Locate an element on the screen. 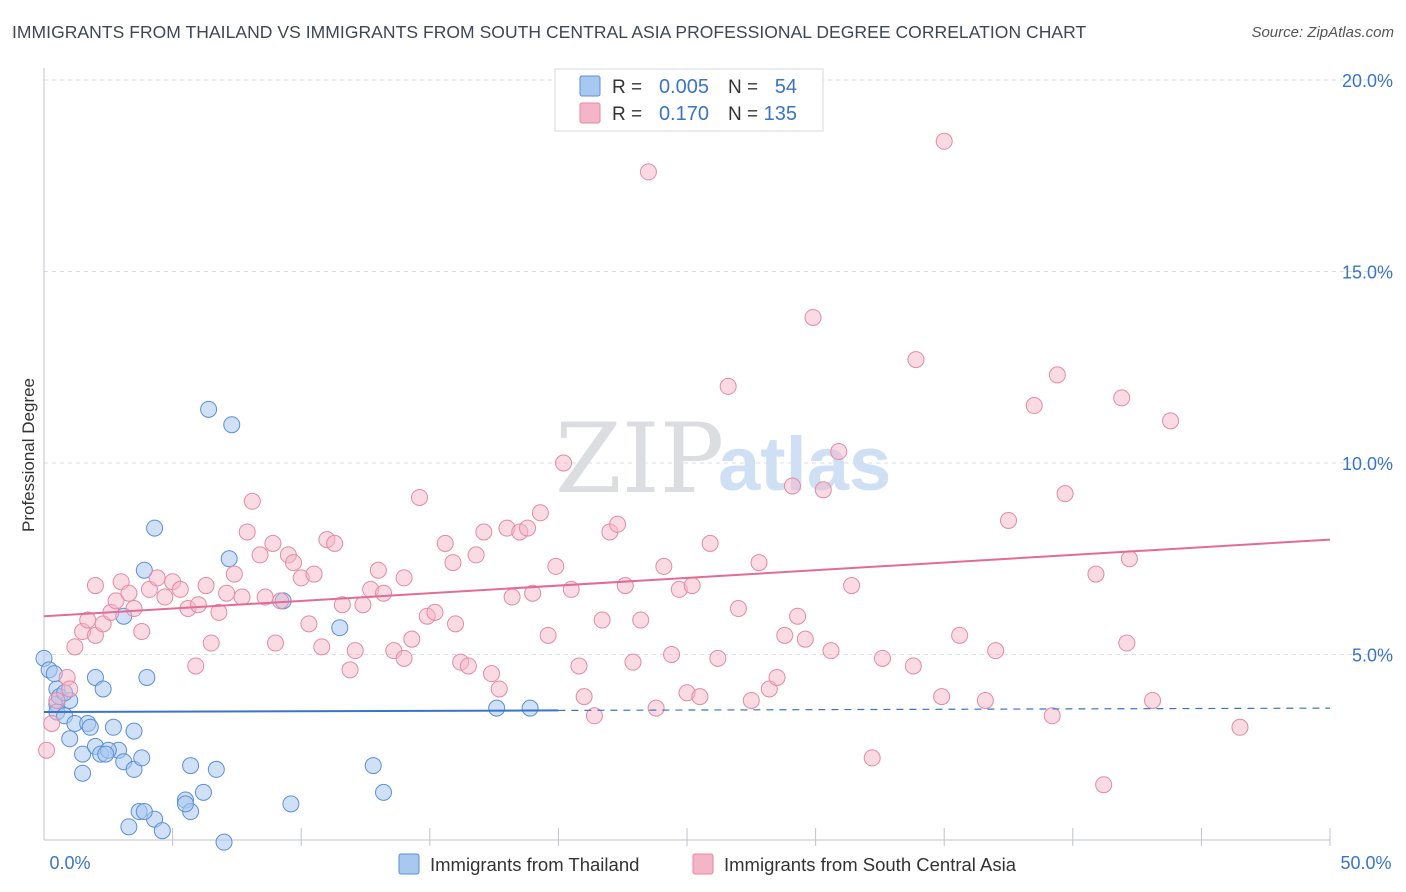  stats-legend-pink-swatch is located at coordinates (590, 113).